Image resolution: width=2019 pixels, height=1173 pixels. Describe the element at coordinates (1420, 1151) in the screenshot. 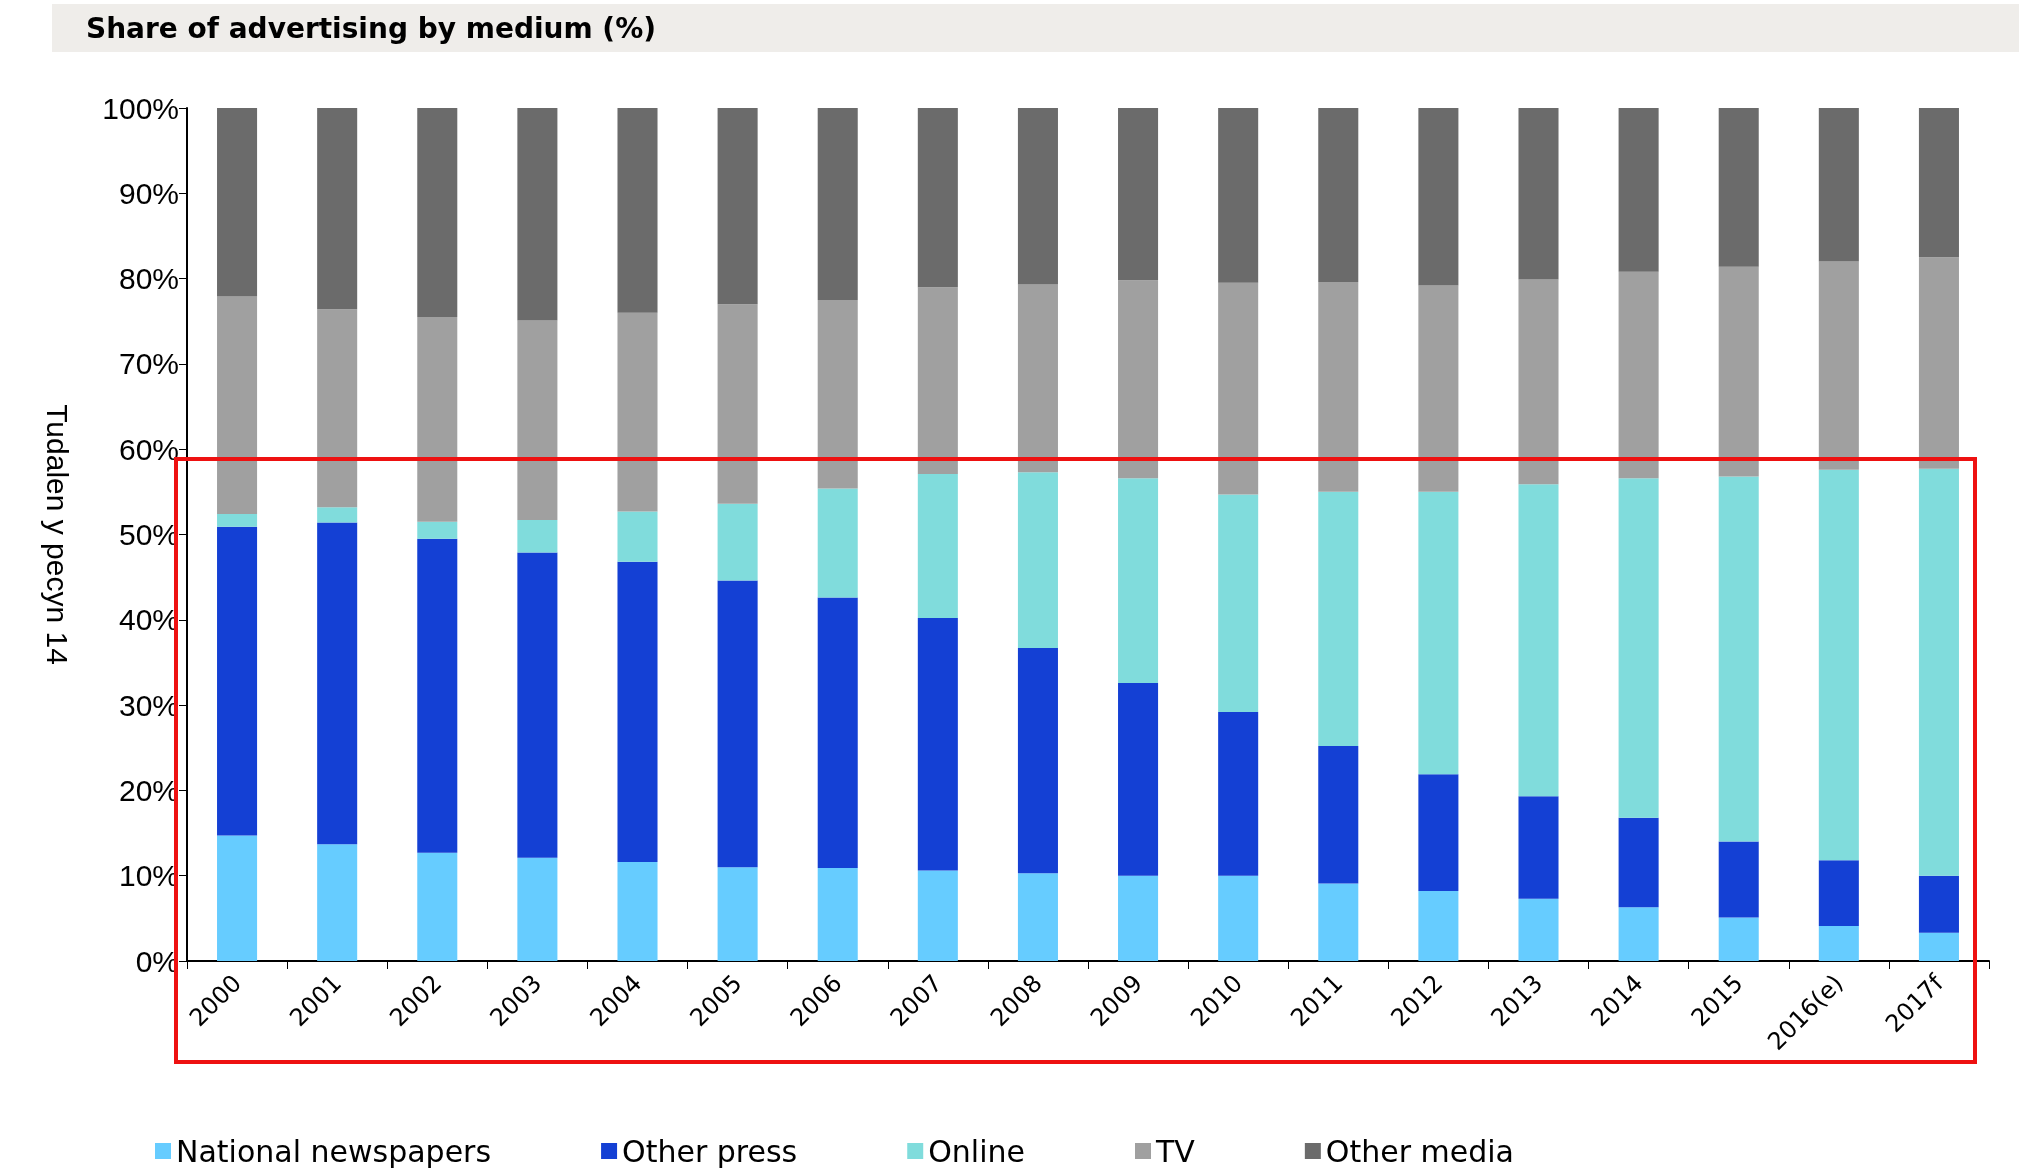

I see `legend-label: Other media` at that location.